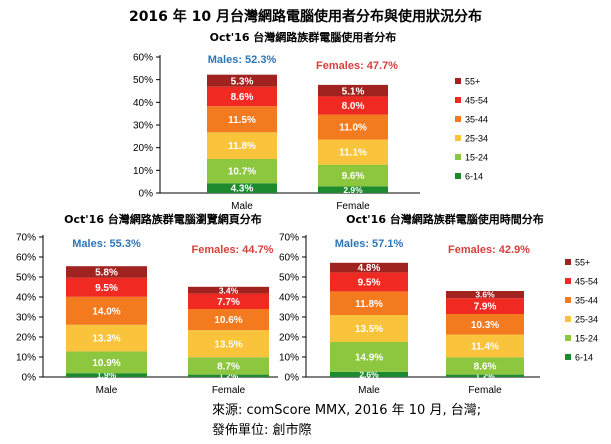  I want to click on data-label: 3.4%, so click(229, 290).